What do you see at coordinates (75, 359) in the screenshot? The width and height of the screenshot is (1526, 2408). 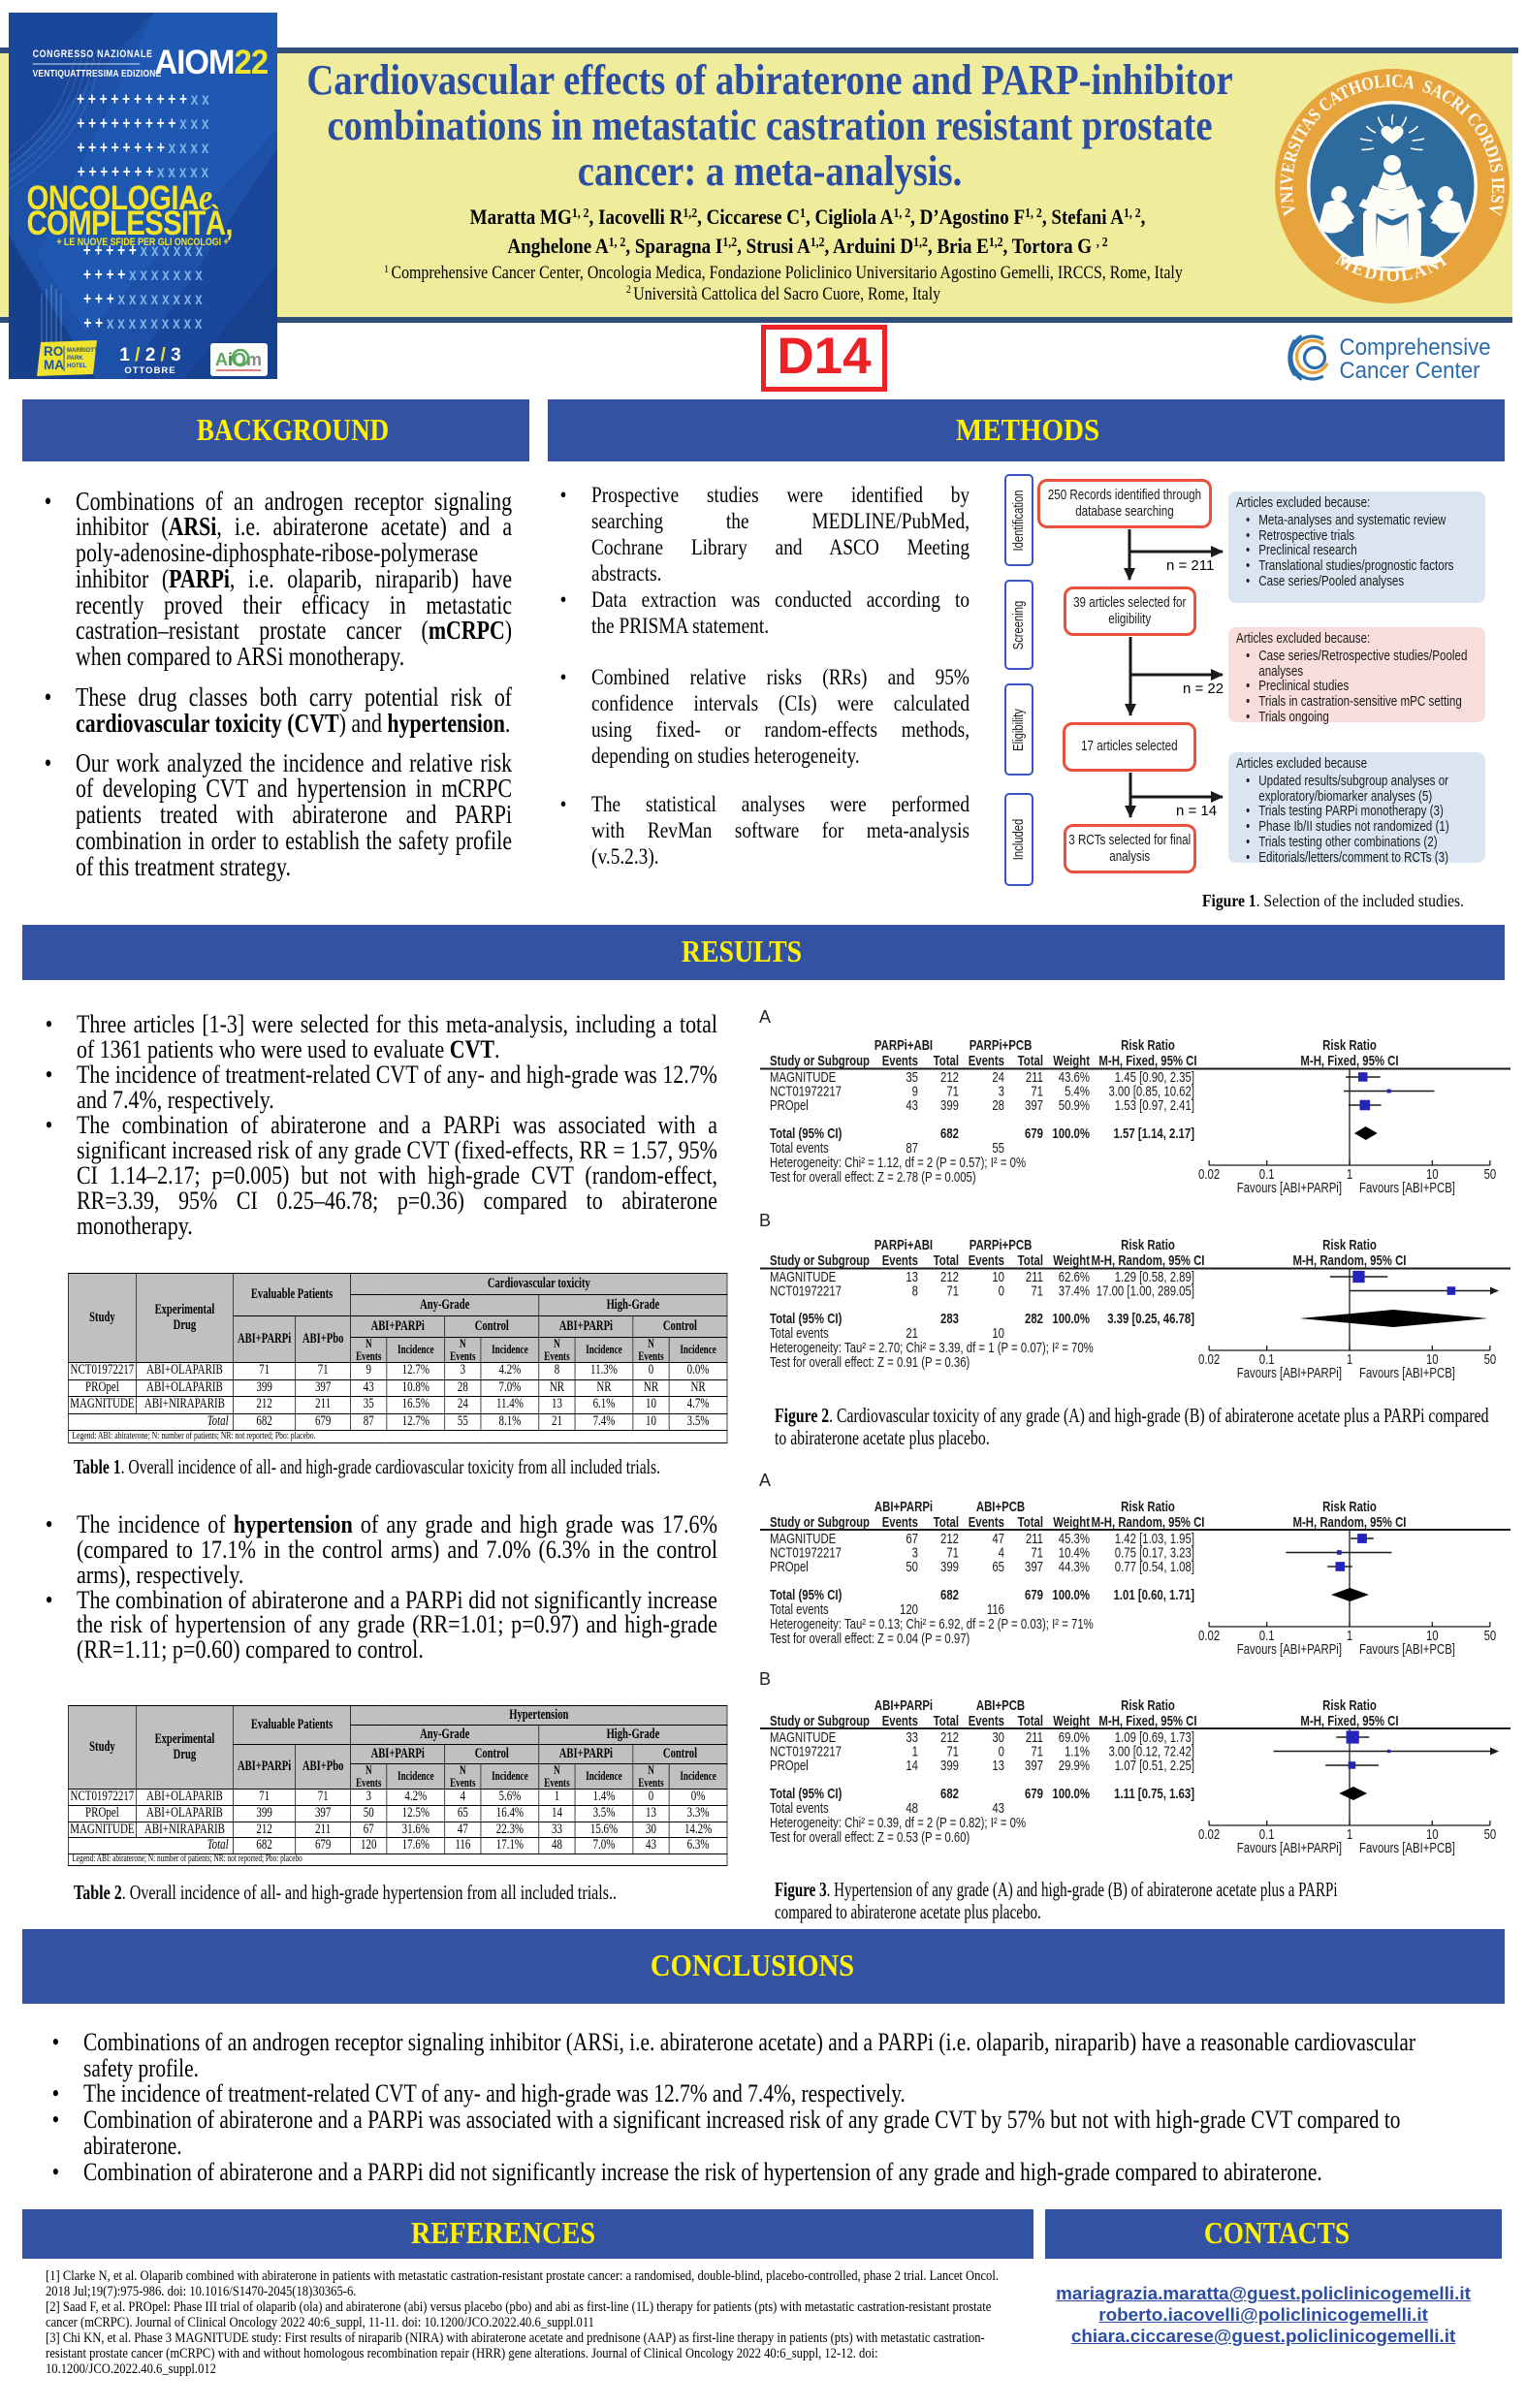 I see `svg-text: PARK` at bounding box center [75, 359].